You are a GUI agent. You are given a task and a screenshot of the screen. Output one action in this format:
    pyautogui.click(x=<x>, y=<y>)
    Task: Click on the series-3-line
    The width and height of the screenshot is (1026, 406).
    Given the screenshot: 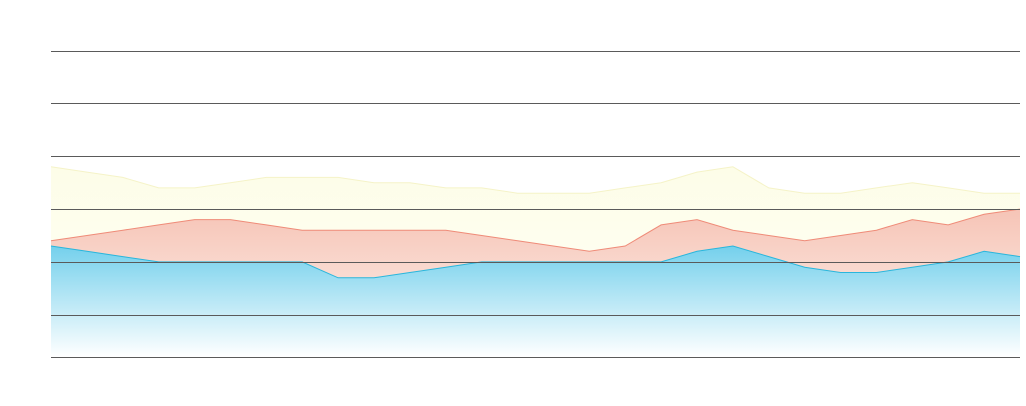 What is the action you would take?
    pyautogui.click(x=535, y=180)
    